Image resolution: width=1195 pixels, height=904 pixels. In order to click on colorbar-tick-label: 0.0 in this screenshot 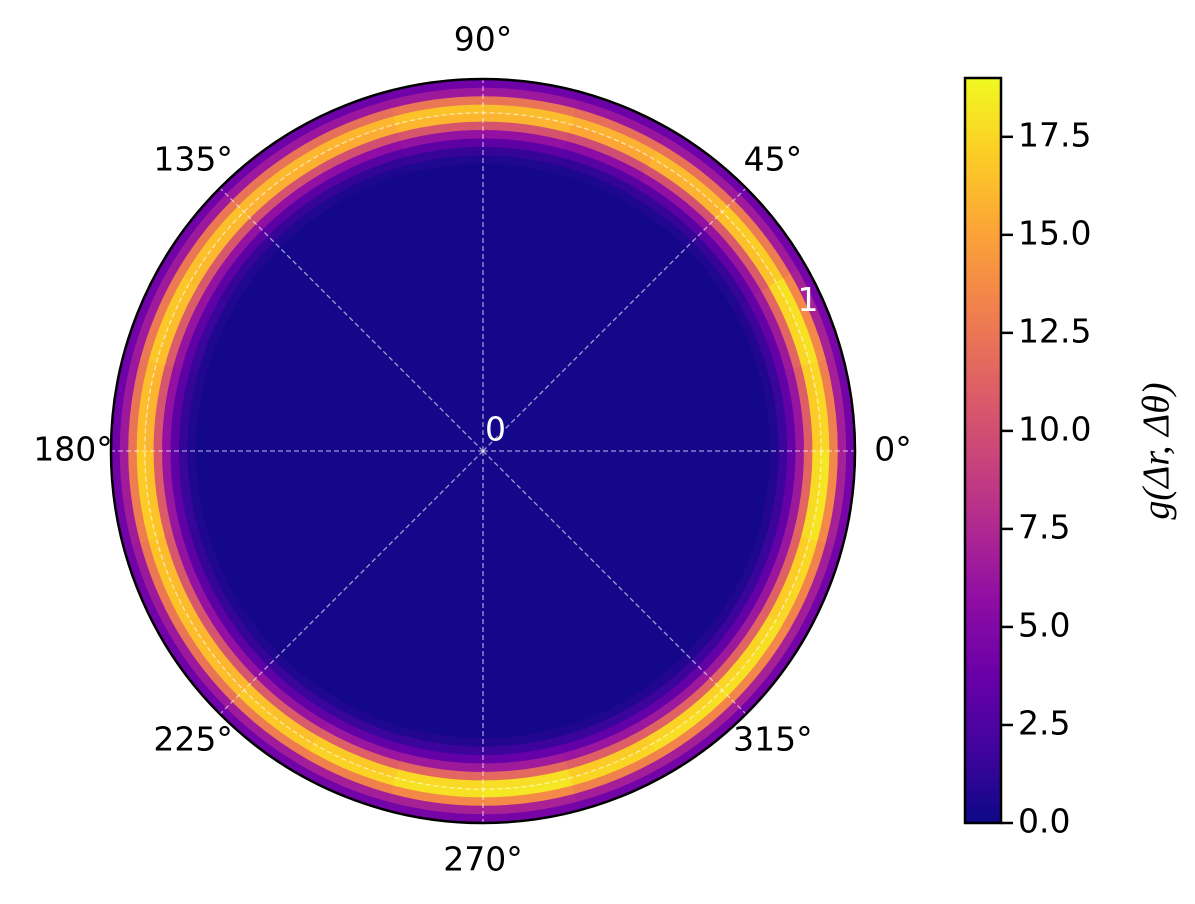, I will do `click(1044, 821)`.